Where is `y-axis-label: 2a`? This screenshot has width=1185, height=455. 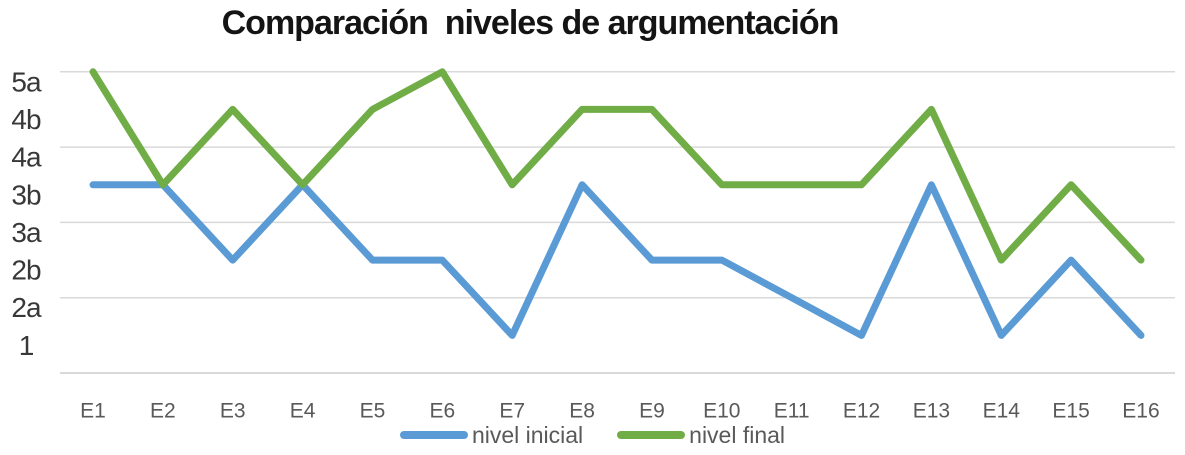
y-axis-label: 2a is located at coordinates (26, 307).